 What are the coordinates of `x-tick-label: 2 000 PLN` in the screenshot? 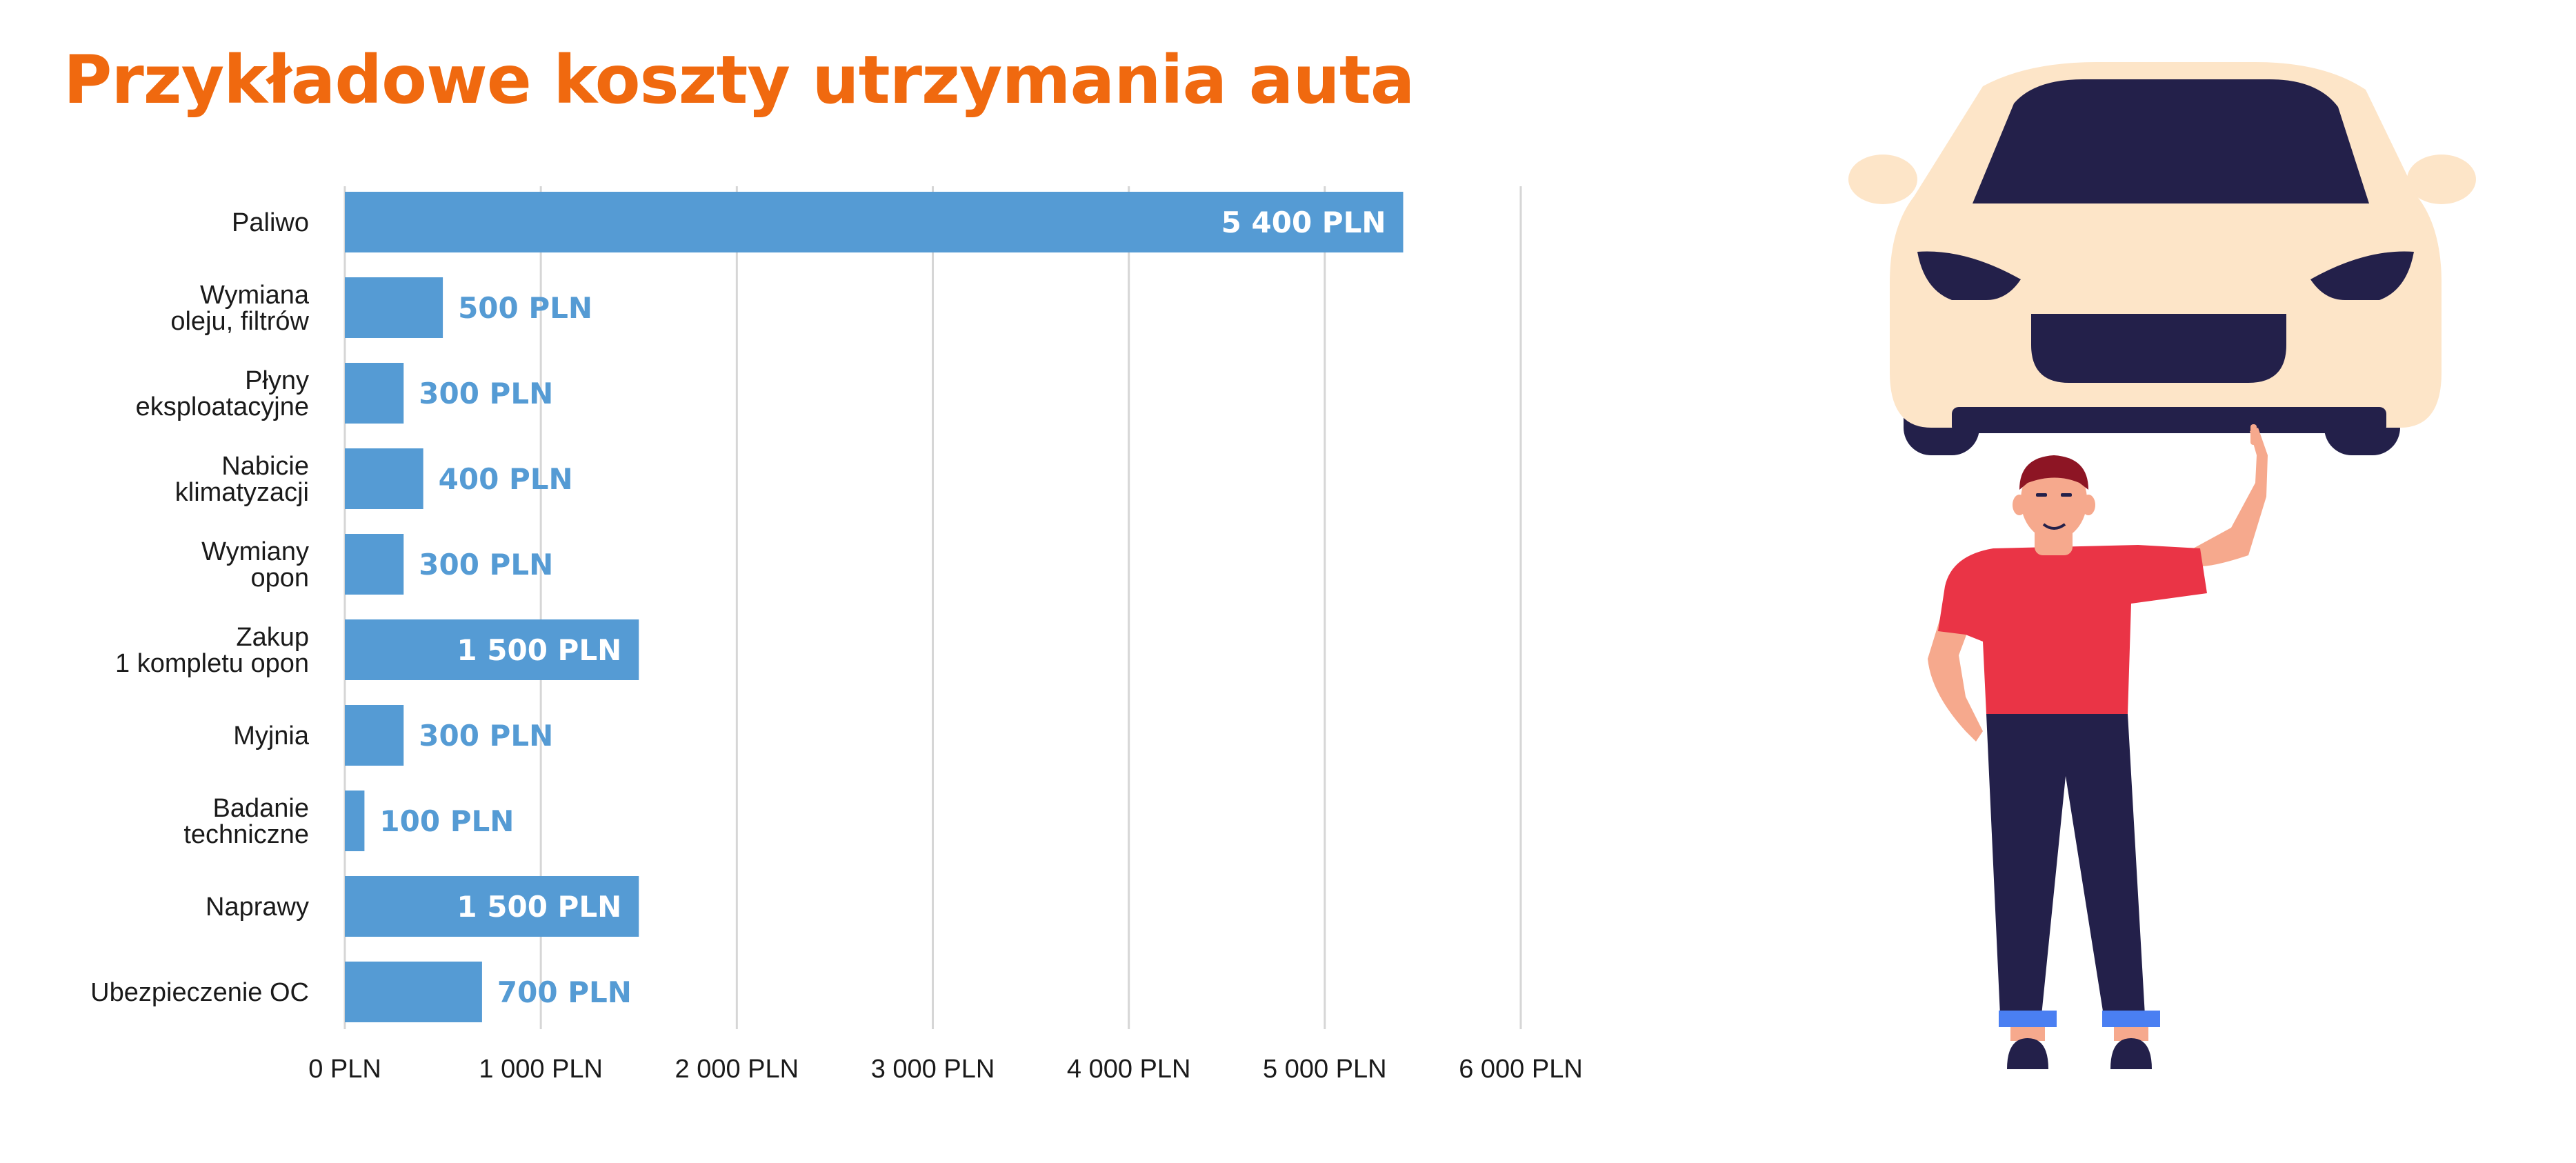 It's located at (737, 1069).